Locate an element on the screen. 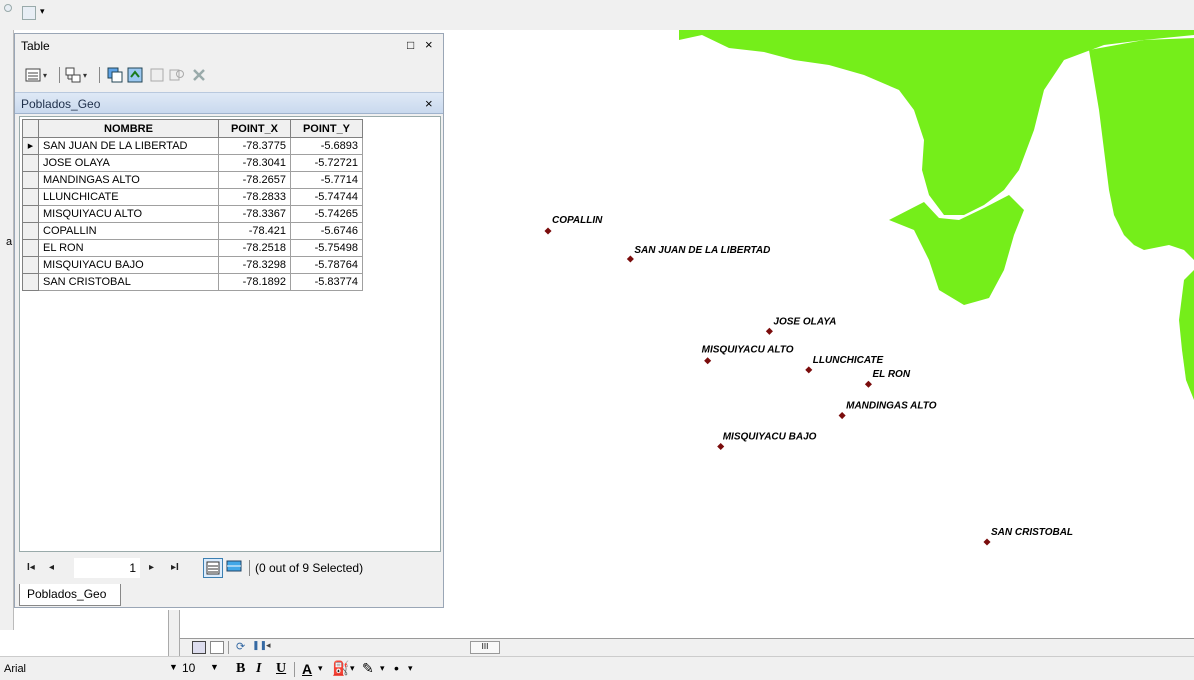  column-header-point-x: POINT_X is located at coordinates (254, 128).